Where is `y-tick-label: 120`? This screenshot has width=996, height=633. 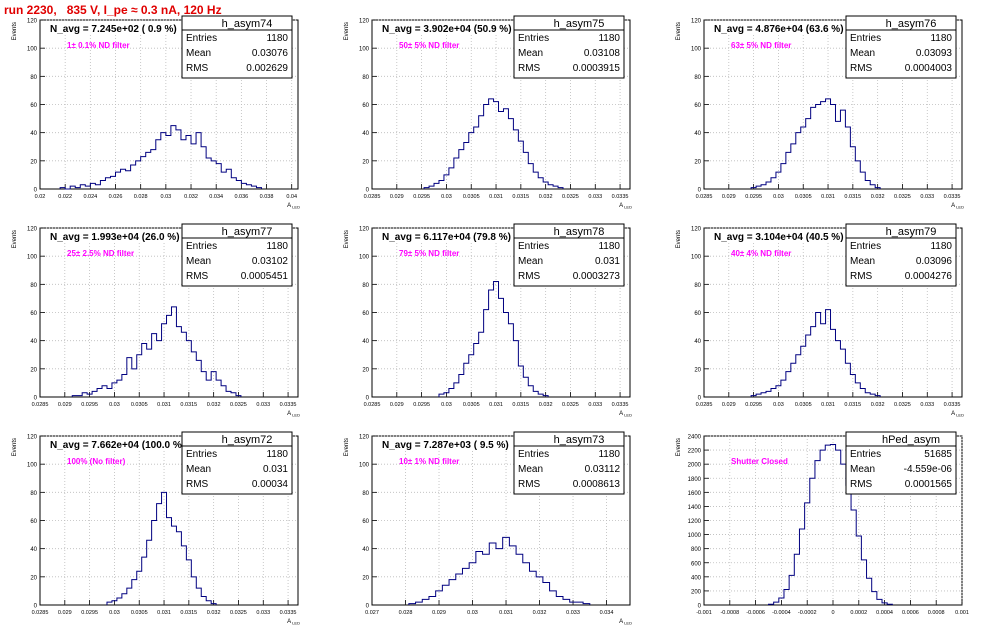
y-tick-label: 120 is located at coordinates (32, 230).